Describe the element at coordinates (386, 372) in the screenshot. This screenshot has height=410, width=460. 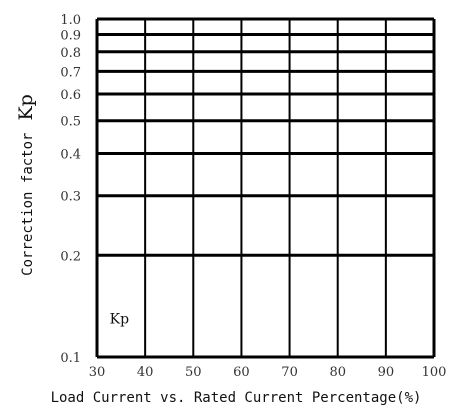
I see `x-tick-label-90: 90` at that location.